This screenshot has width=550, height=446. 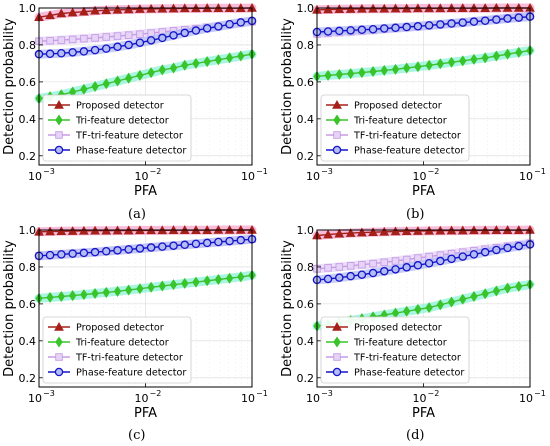 What do you see at coordinates (129, 136) in the screenshot?
I see `legend-label-tf-tri-feature: TF-tri-feature detector` at bounding box center [129, 136].